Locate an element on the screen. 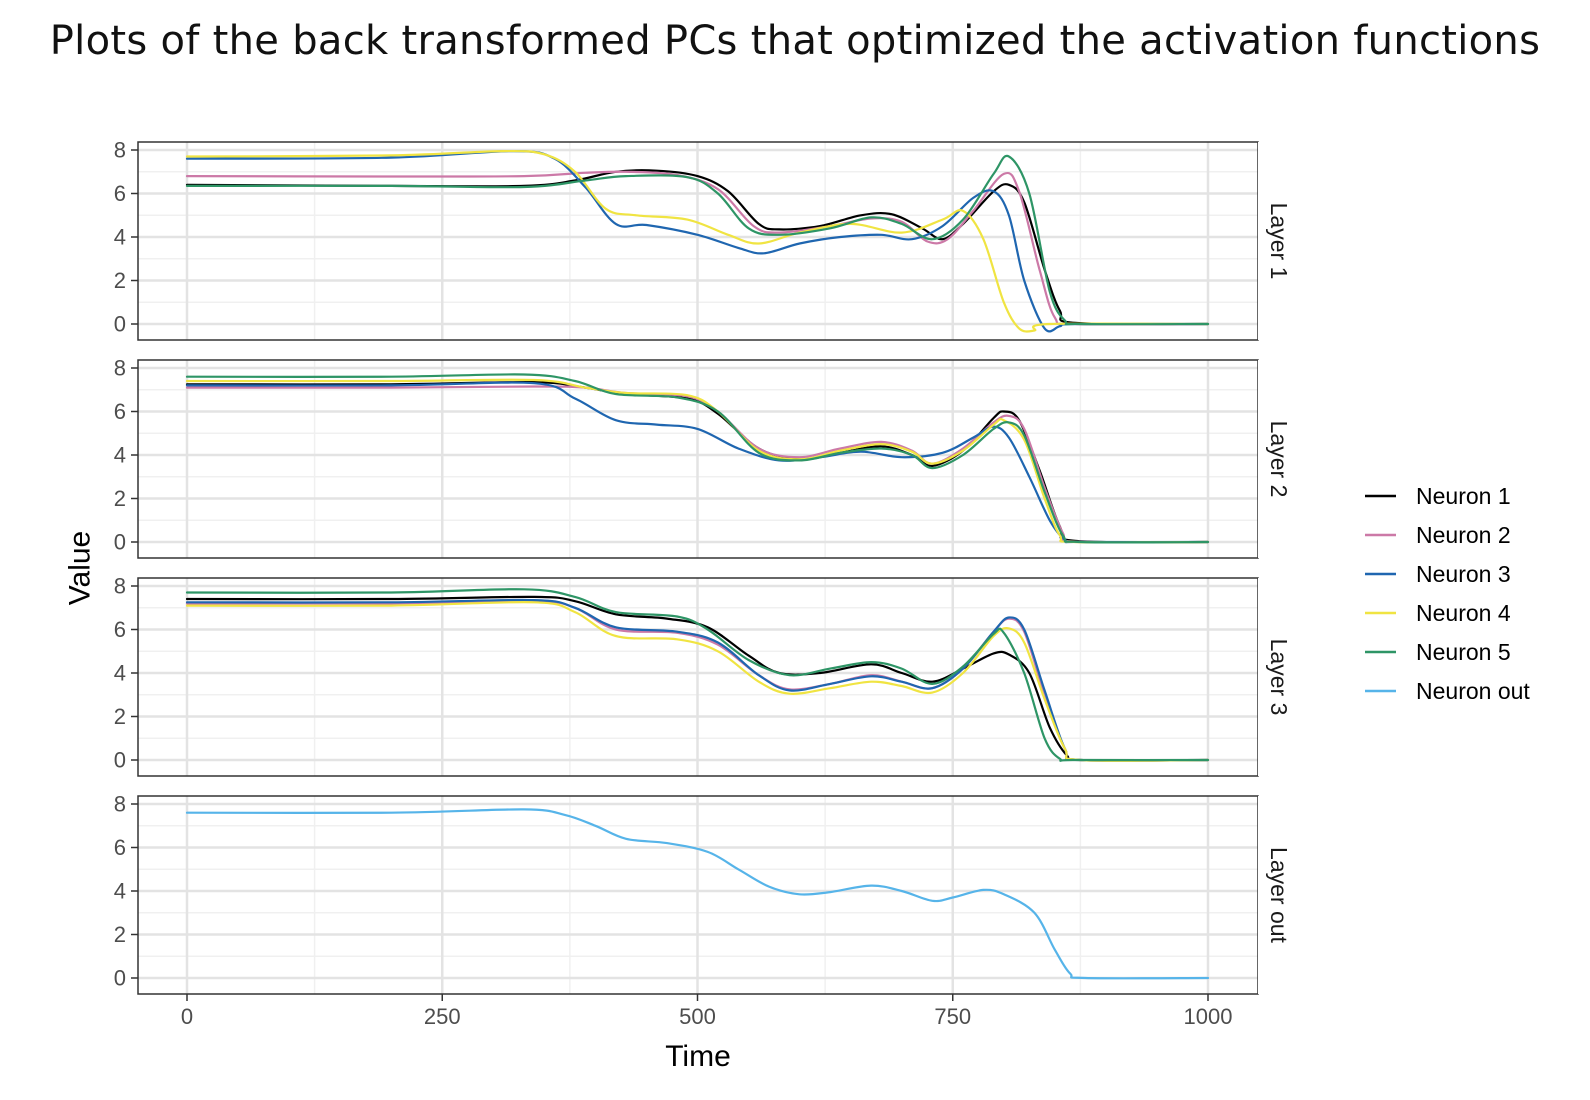 The height and width of the screenshot is (1100, 1590). facet-panel-4: Layer out 0 2 4 6 8 is located at coordinates (709, 893).